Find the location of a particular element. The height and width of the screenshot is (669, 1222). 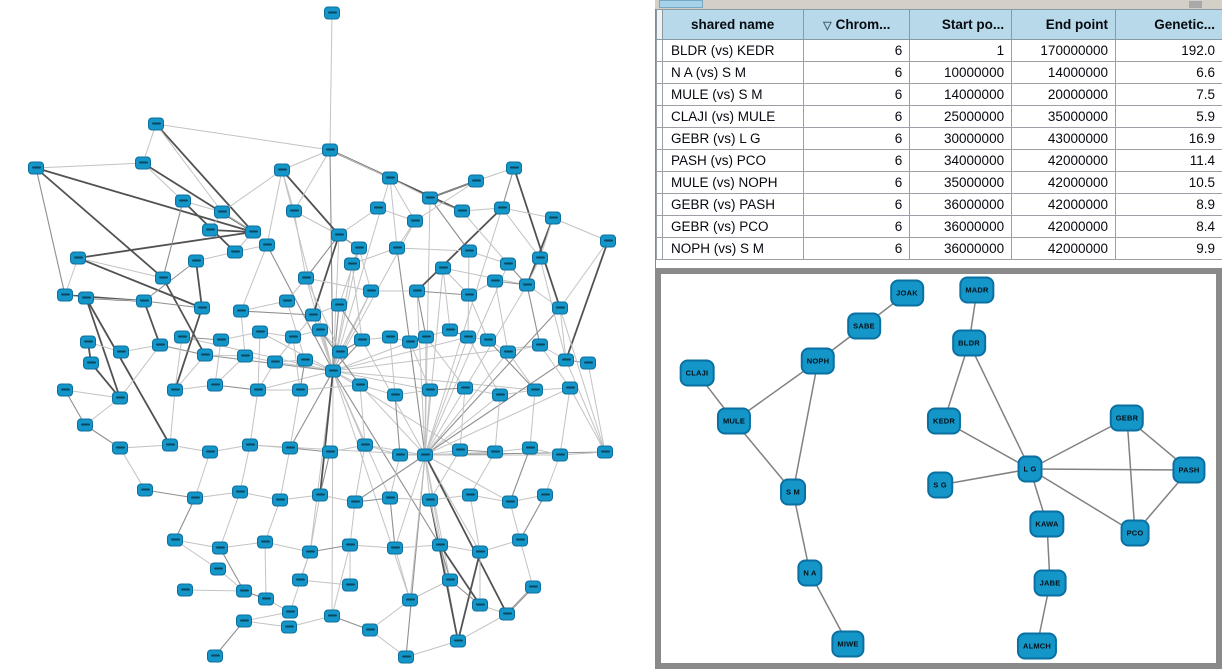

table-row: CLAJI (vs) MULE 6 25000000 35000000 5.9 is located at coordinates (938, 116).